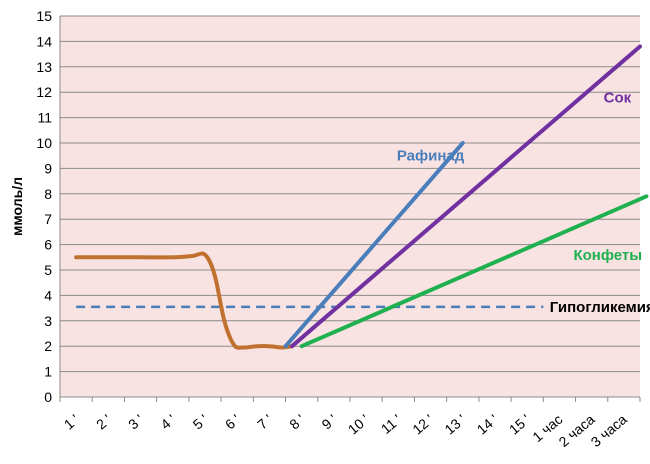 This screenshot has width=650, height=464. I want to click on y-tick-label: 14, so click(44, 41).